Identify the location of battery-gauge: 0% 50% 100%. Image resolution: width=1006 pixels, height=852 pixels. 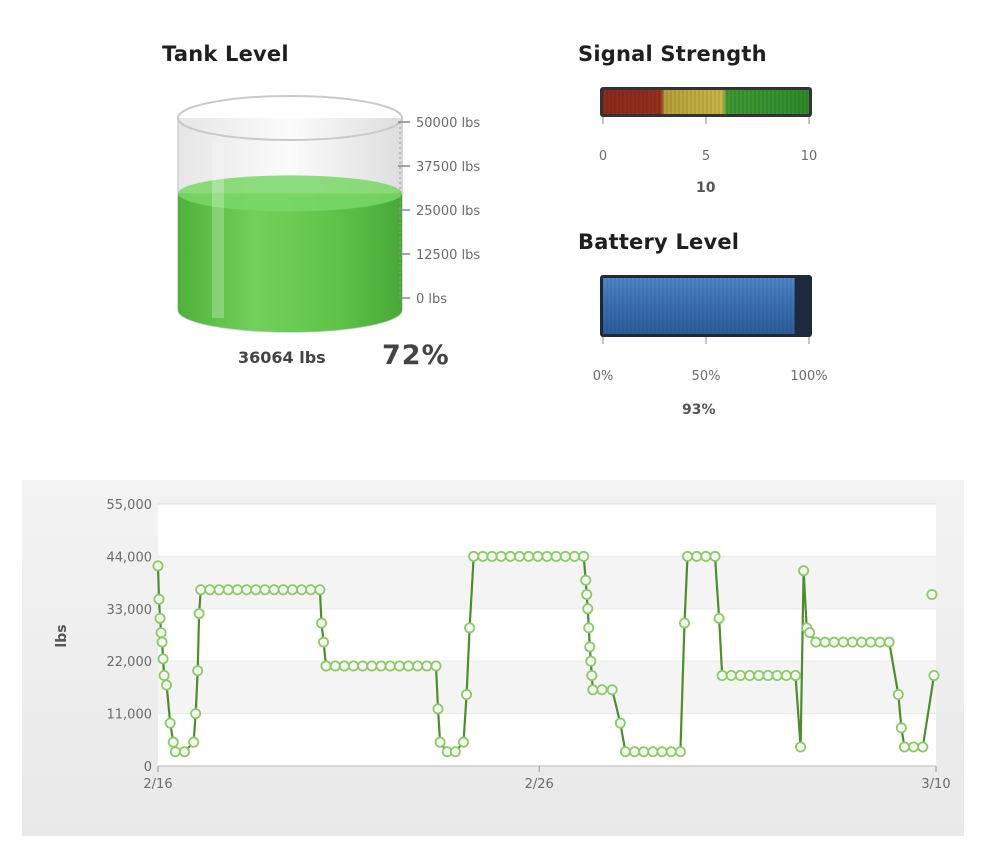
(710, 328).